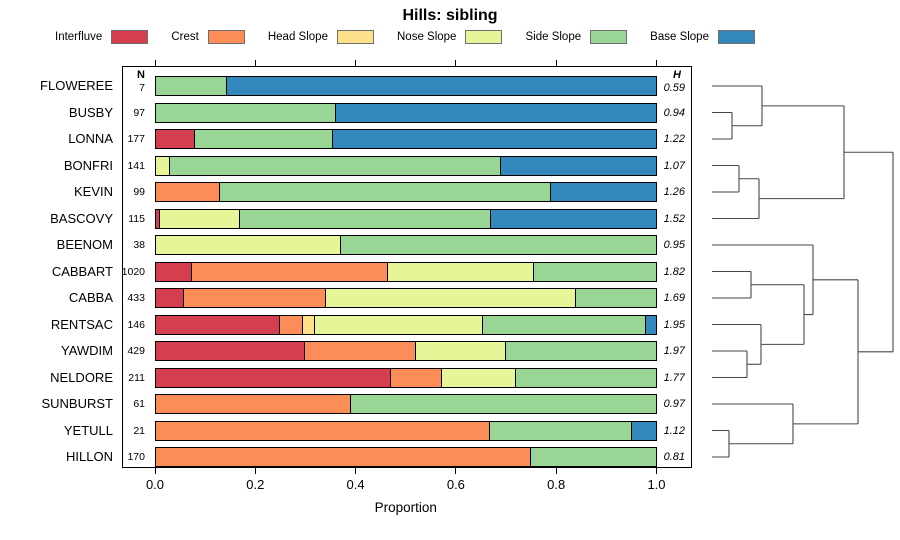 The width and height of the screenshot is (900, 540). I want to click on h-value: 0.94, so click(674, 112).